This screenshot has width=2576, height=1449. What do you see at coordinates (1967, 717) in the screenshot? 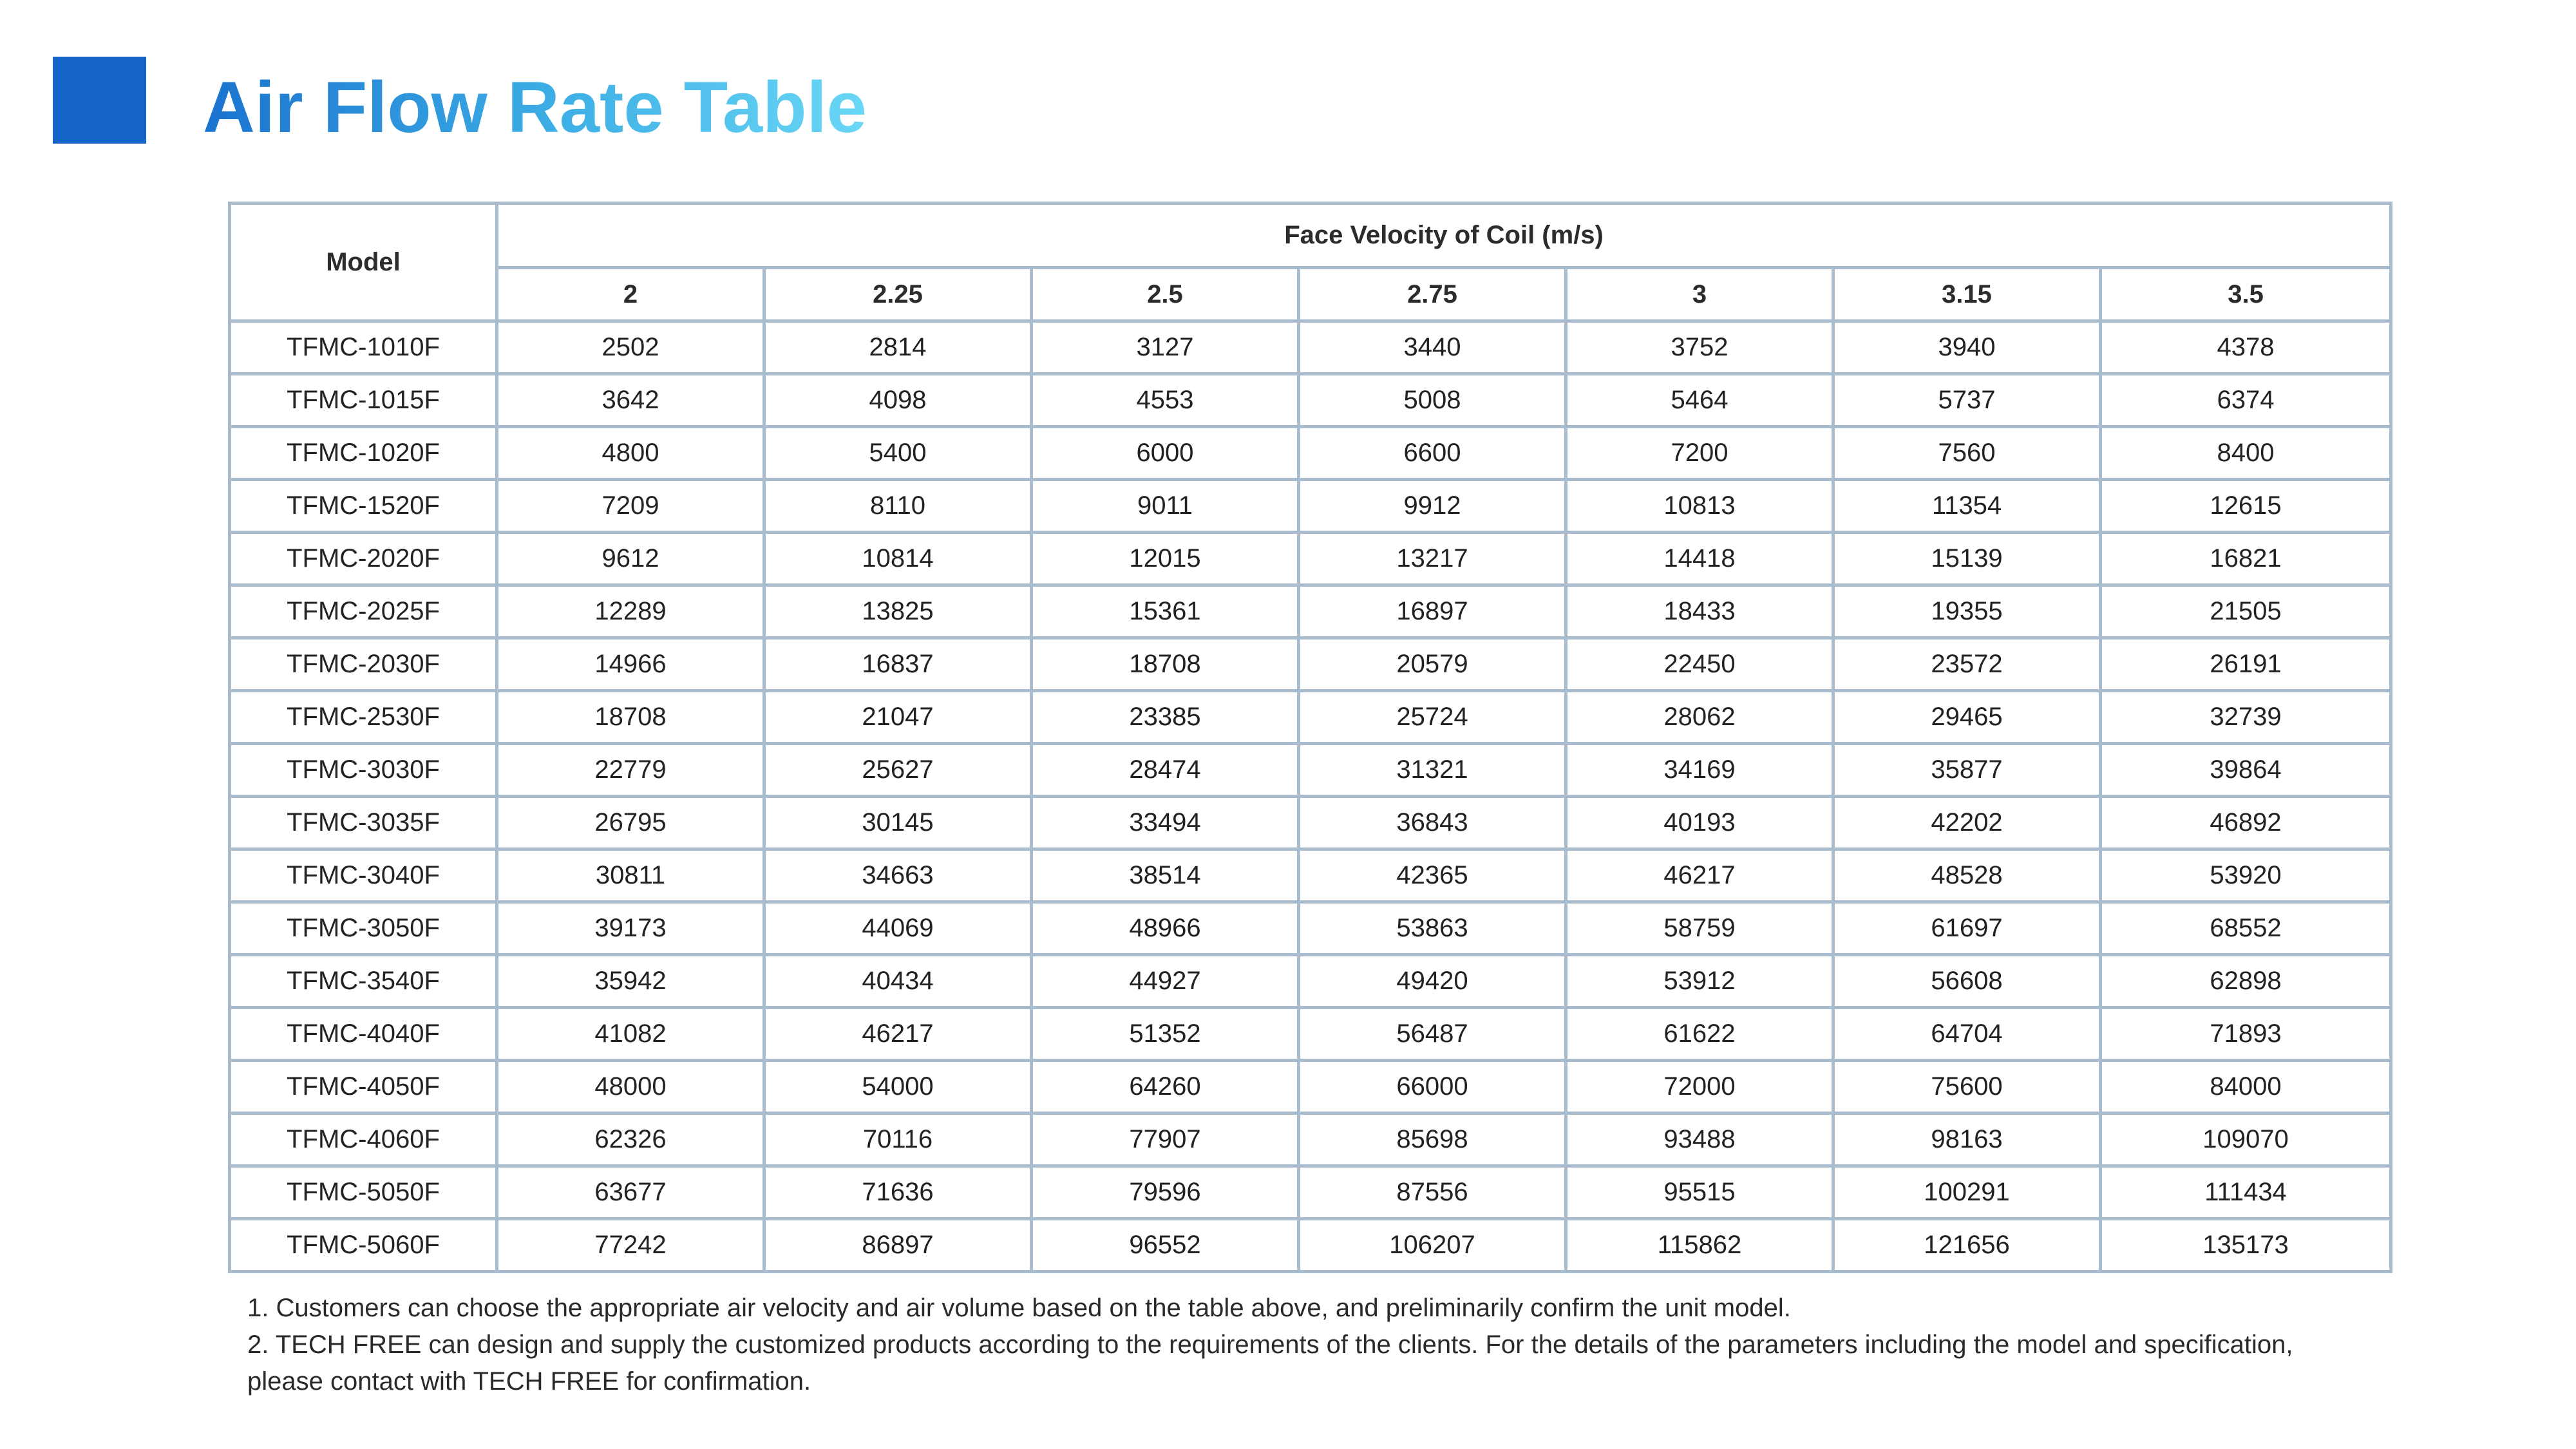
I see `air-flow-value-cell: 29465` at bounding box center [1967, 717].